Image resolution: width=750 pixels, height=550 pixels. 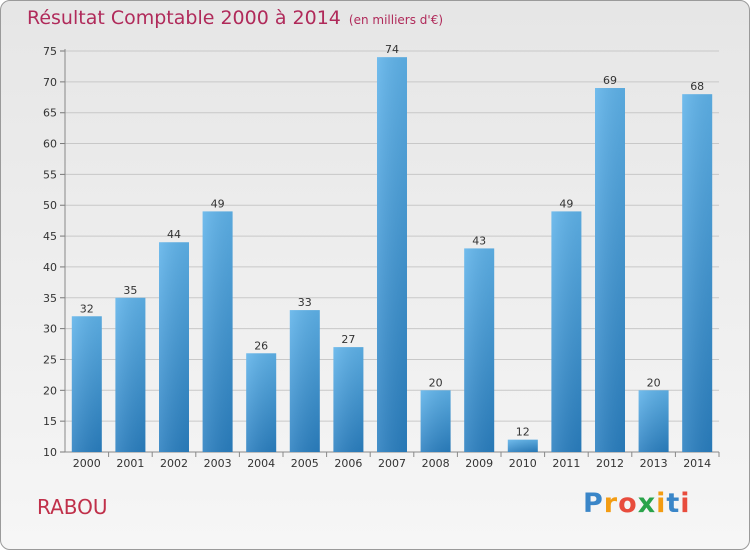 I want to click on bar-shade-2011, so click(x=566, y=331).